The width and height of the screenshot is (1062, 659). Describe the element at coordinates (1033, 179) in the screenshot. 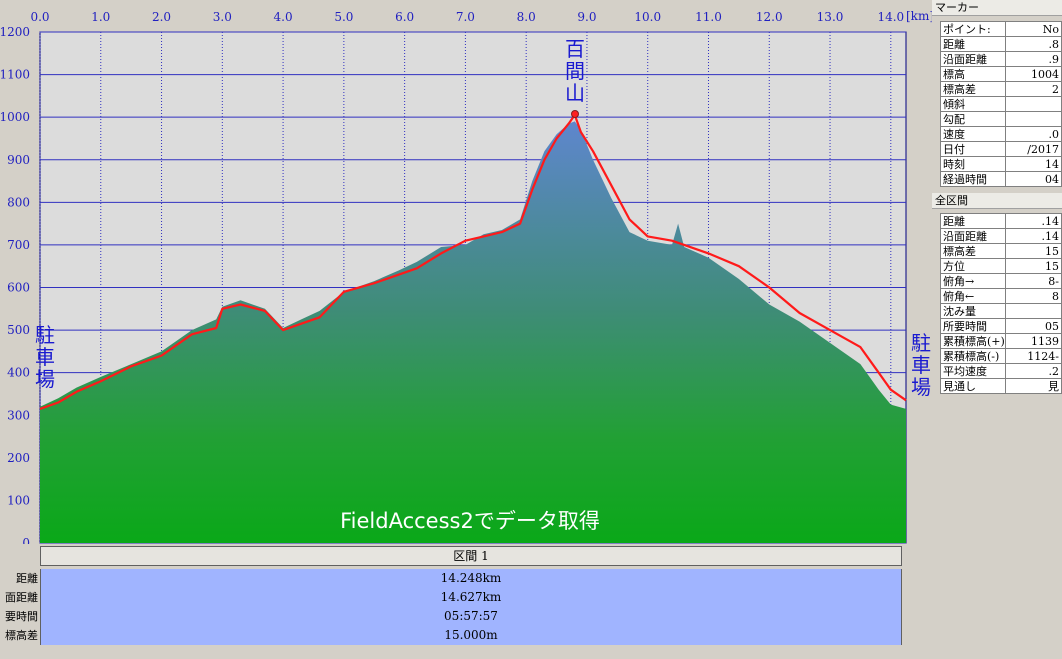

I see `info-value: 04` at that location.